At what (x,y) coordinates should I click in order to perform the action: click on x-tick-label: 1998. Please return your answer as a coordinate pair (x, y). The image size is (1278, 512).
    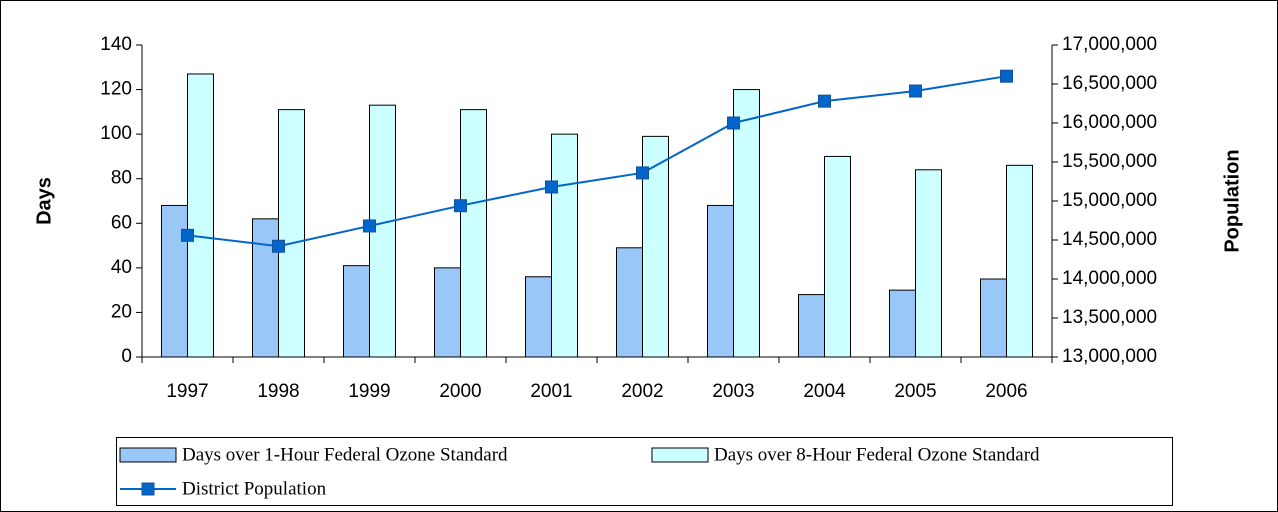
    Looking at the image, I should click on (278, 391).